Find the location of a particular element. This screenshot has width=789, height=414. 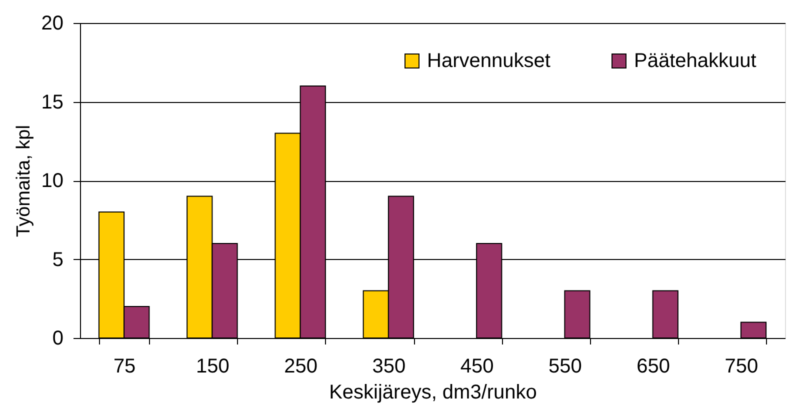

x-tick-label: 550 is located at coordinates (565, 367).